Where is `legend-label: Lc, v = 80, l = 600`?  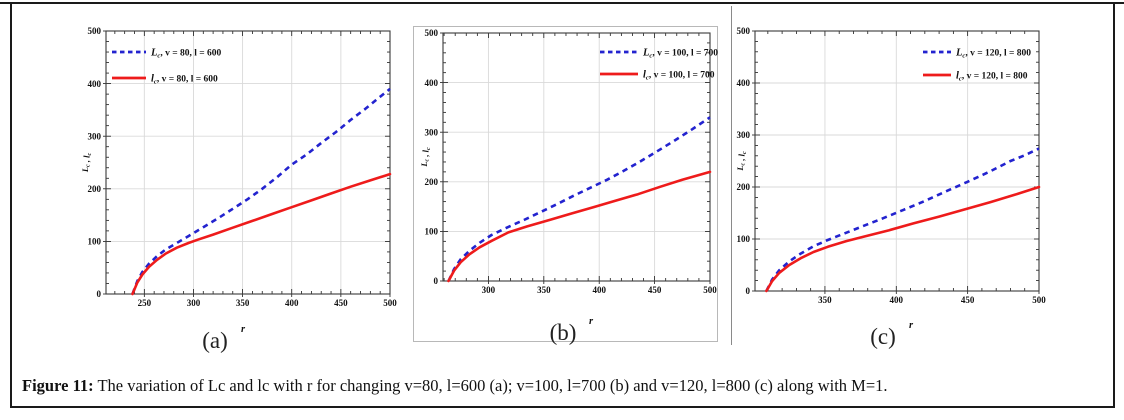 legend-label: Lc, v = 80, l = 600 is located at coordinates (186, 54).